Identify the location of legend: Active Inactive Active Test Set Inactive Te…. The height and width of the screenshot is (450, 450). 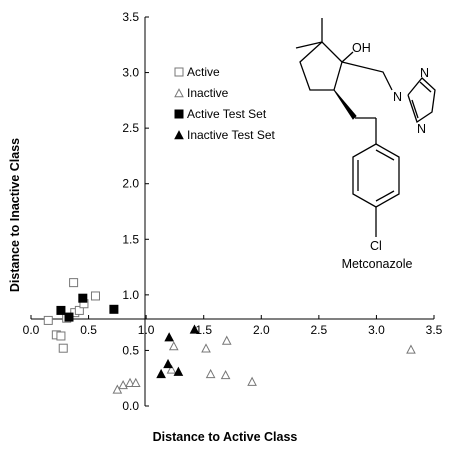
(224, 103).